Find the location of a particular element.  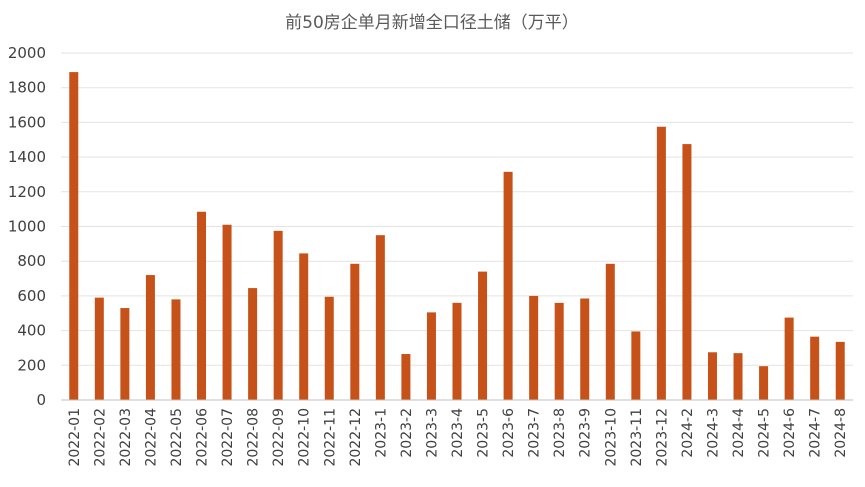

x-tick-label: 2023-12 is located at coordinates (662, 437).